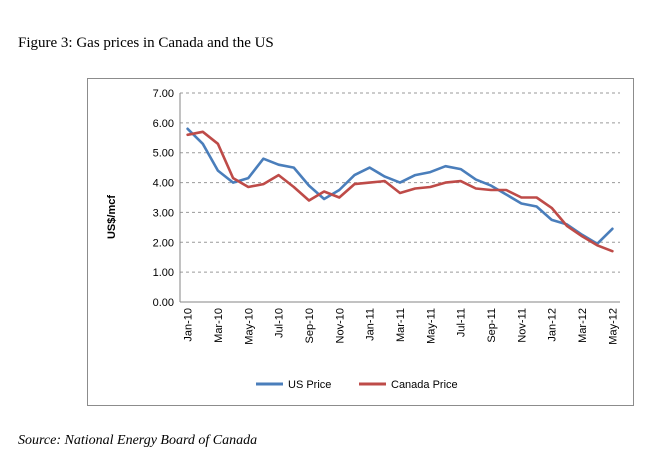  What do you see at coordinates (189, 325) in the screenshot?
I see `x-tick-label: Jan-10` at bounding box center [189, 325].